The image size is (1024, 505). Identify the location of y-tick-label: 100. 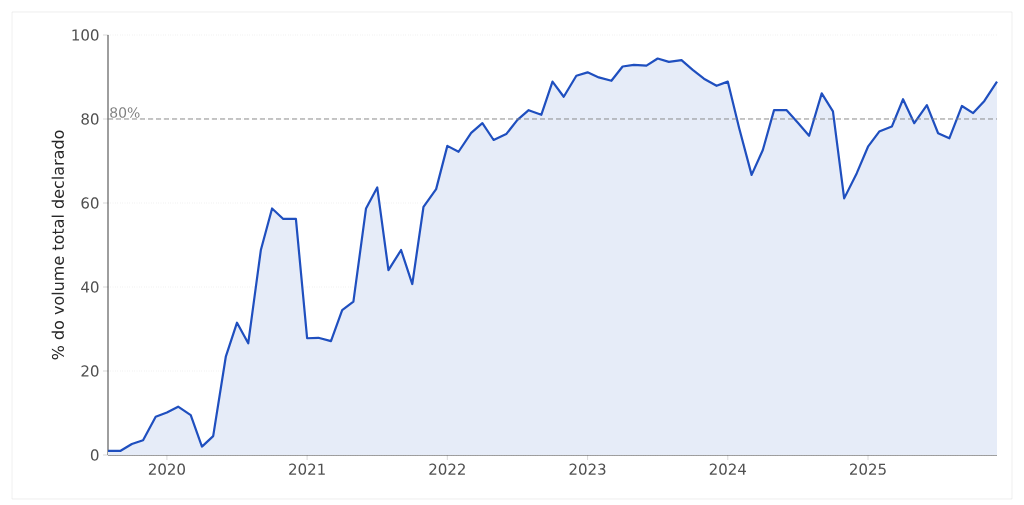
(85, 35).